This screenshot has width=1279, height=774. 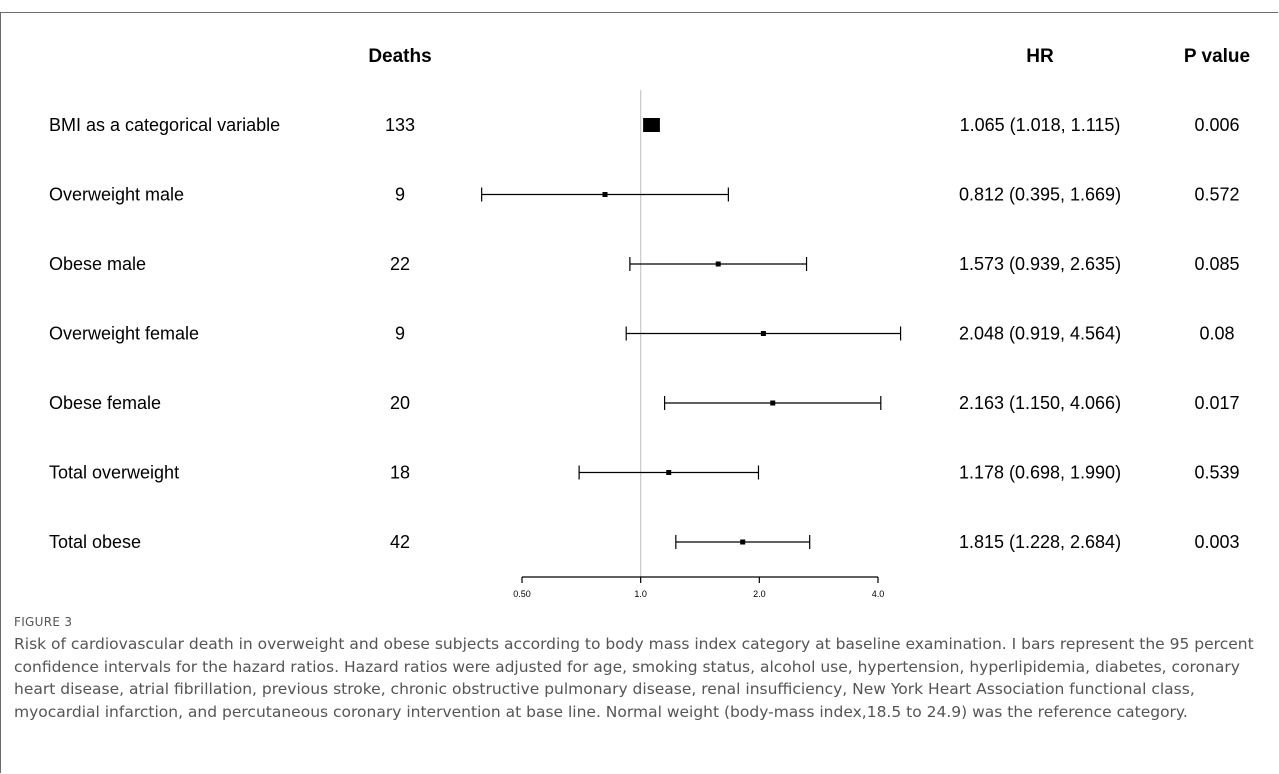 What do you see at coordinates (1216, 125) in the screenshot?
I see `row-p-value: 0.006` at bounding box center [1216, 125].